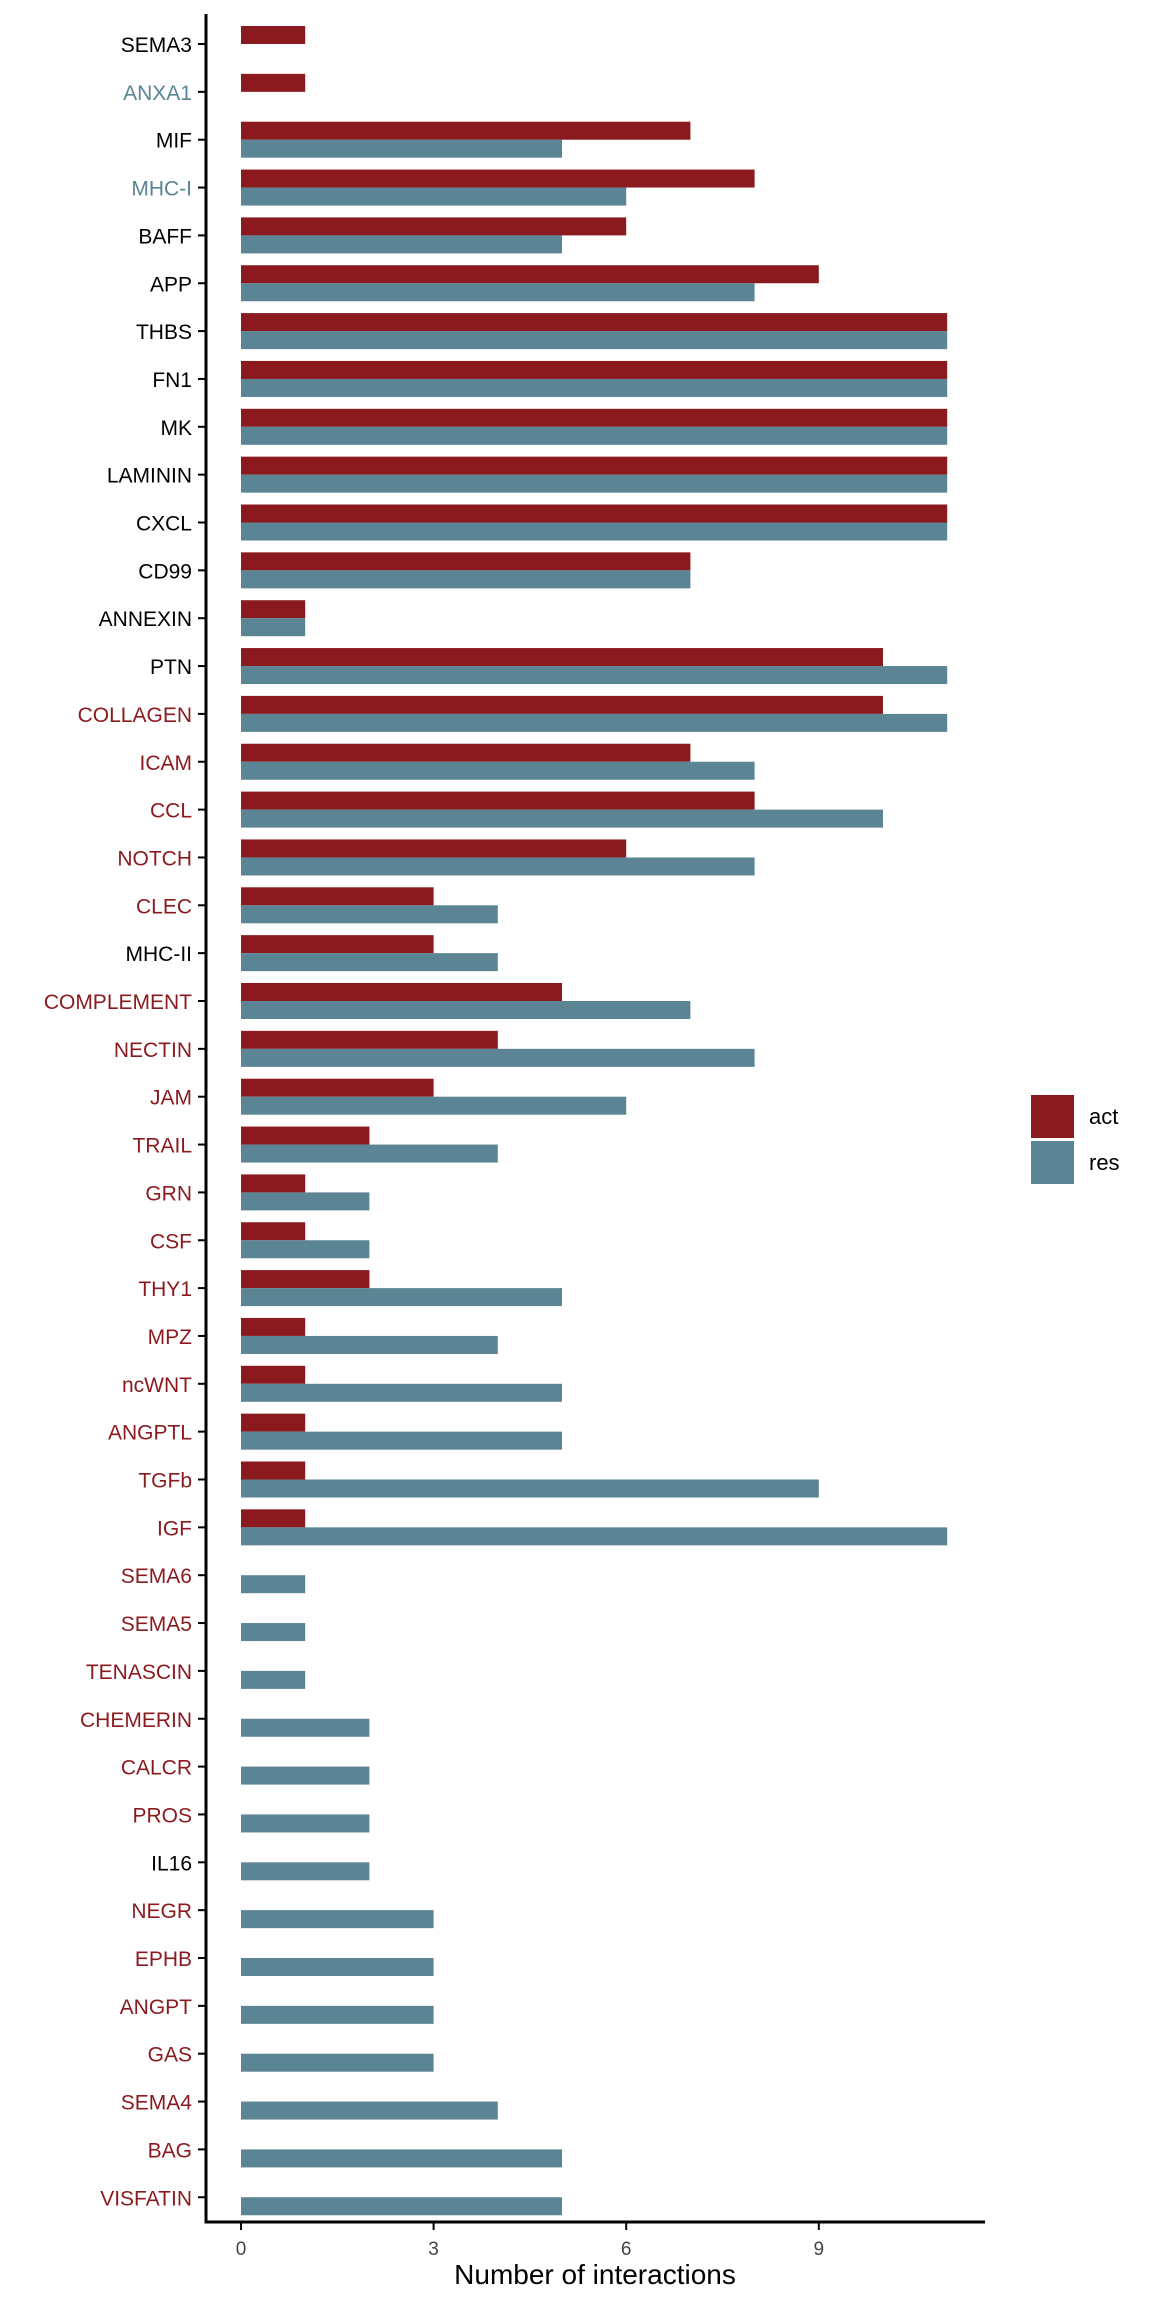 The height and width of the screenshot is (2304, 1152). What do you see at coordinates (498, 866) in the screenshot?
I see `bar-res-notch` at bounding box center [498, 866].